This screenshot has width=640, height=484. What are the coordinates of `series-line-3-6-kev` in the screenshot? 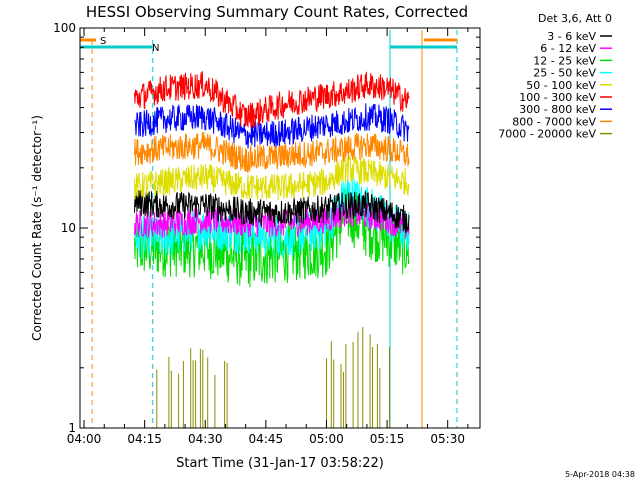 It's located at (272, 211).